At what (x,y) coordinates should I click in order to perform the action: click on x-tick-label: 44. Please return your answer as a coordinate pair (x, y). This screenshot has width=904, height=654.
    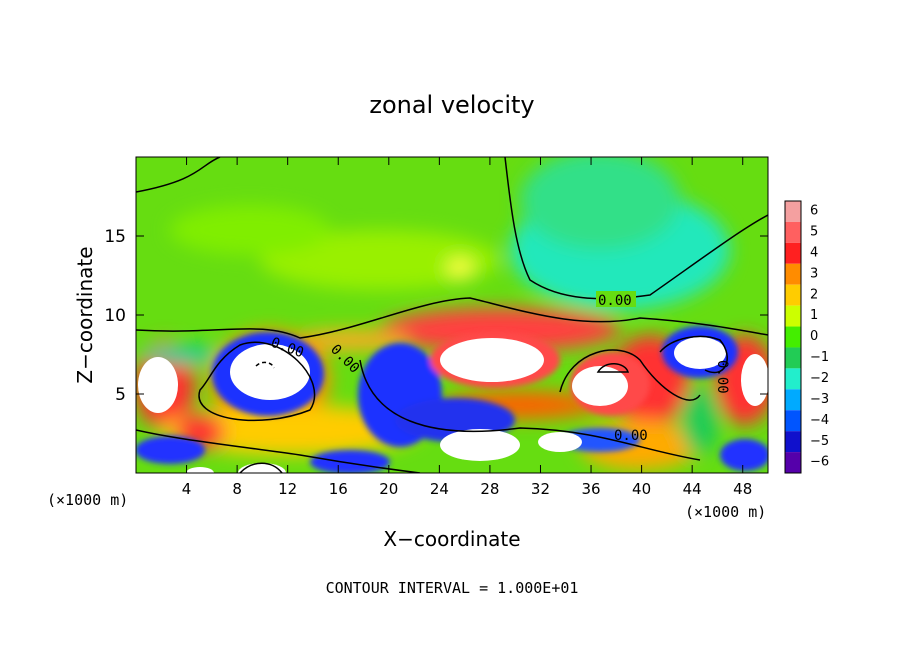
    Looking at the image, I should click on (692, 489).